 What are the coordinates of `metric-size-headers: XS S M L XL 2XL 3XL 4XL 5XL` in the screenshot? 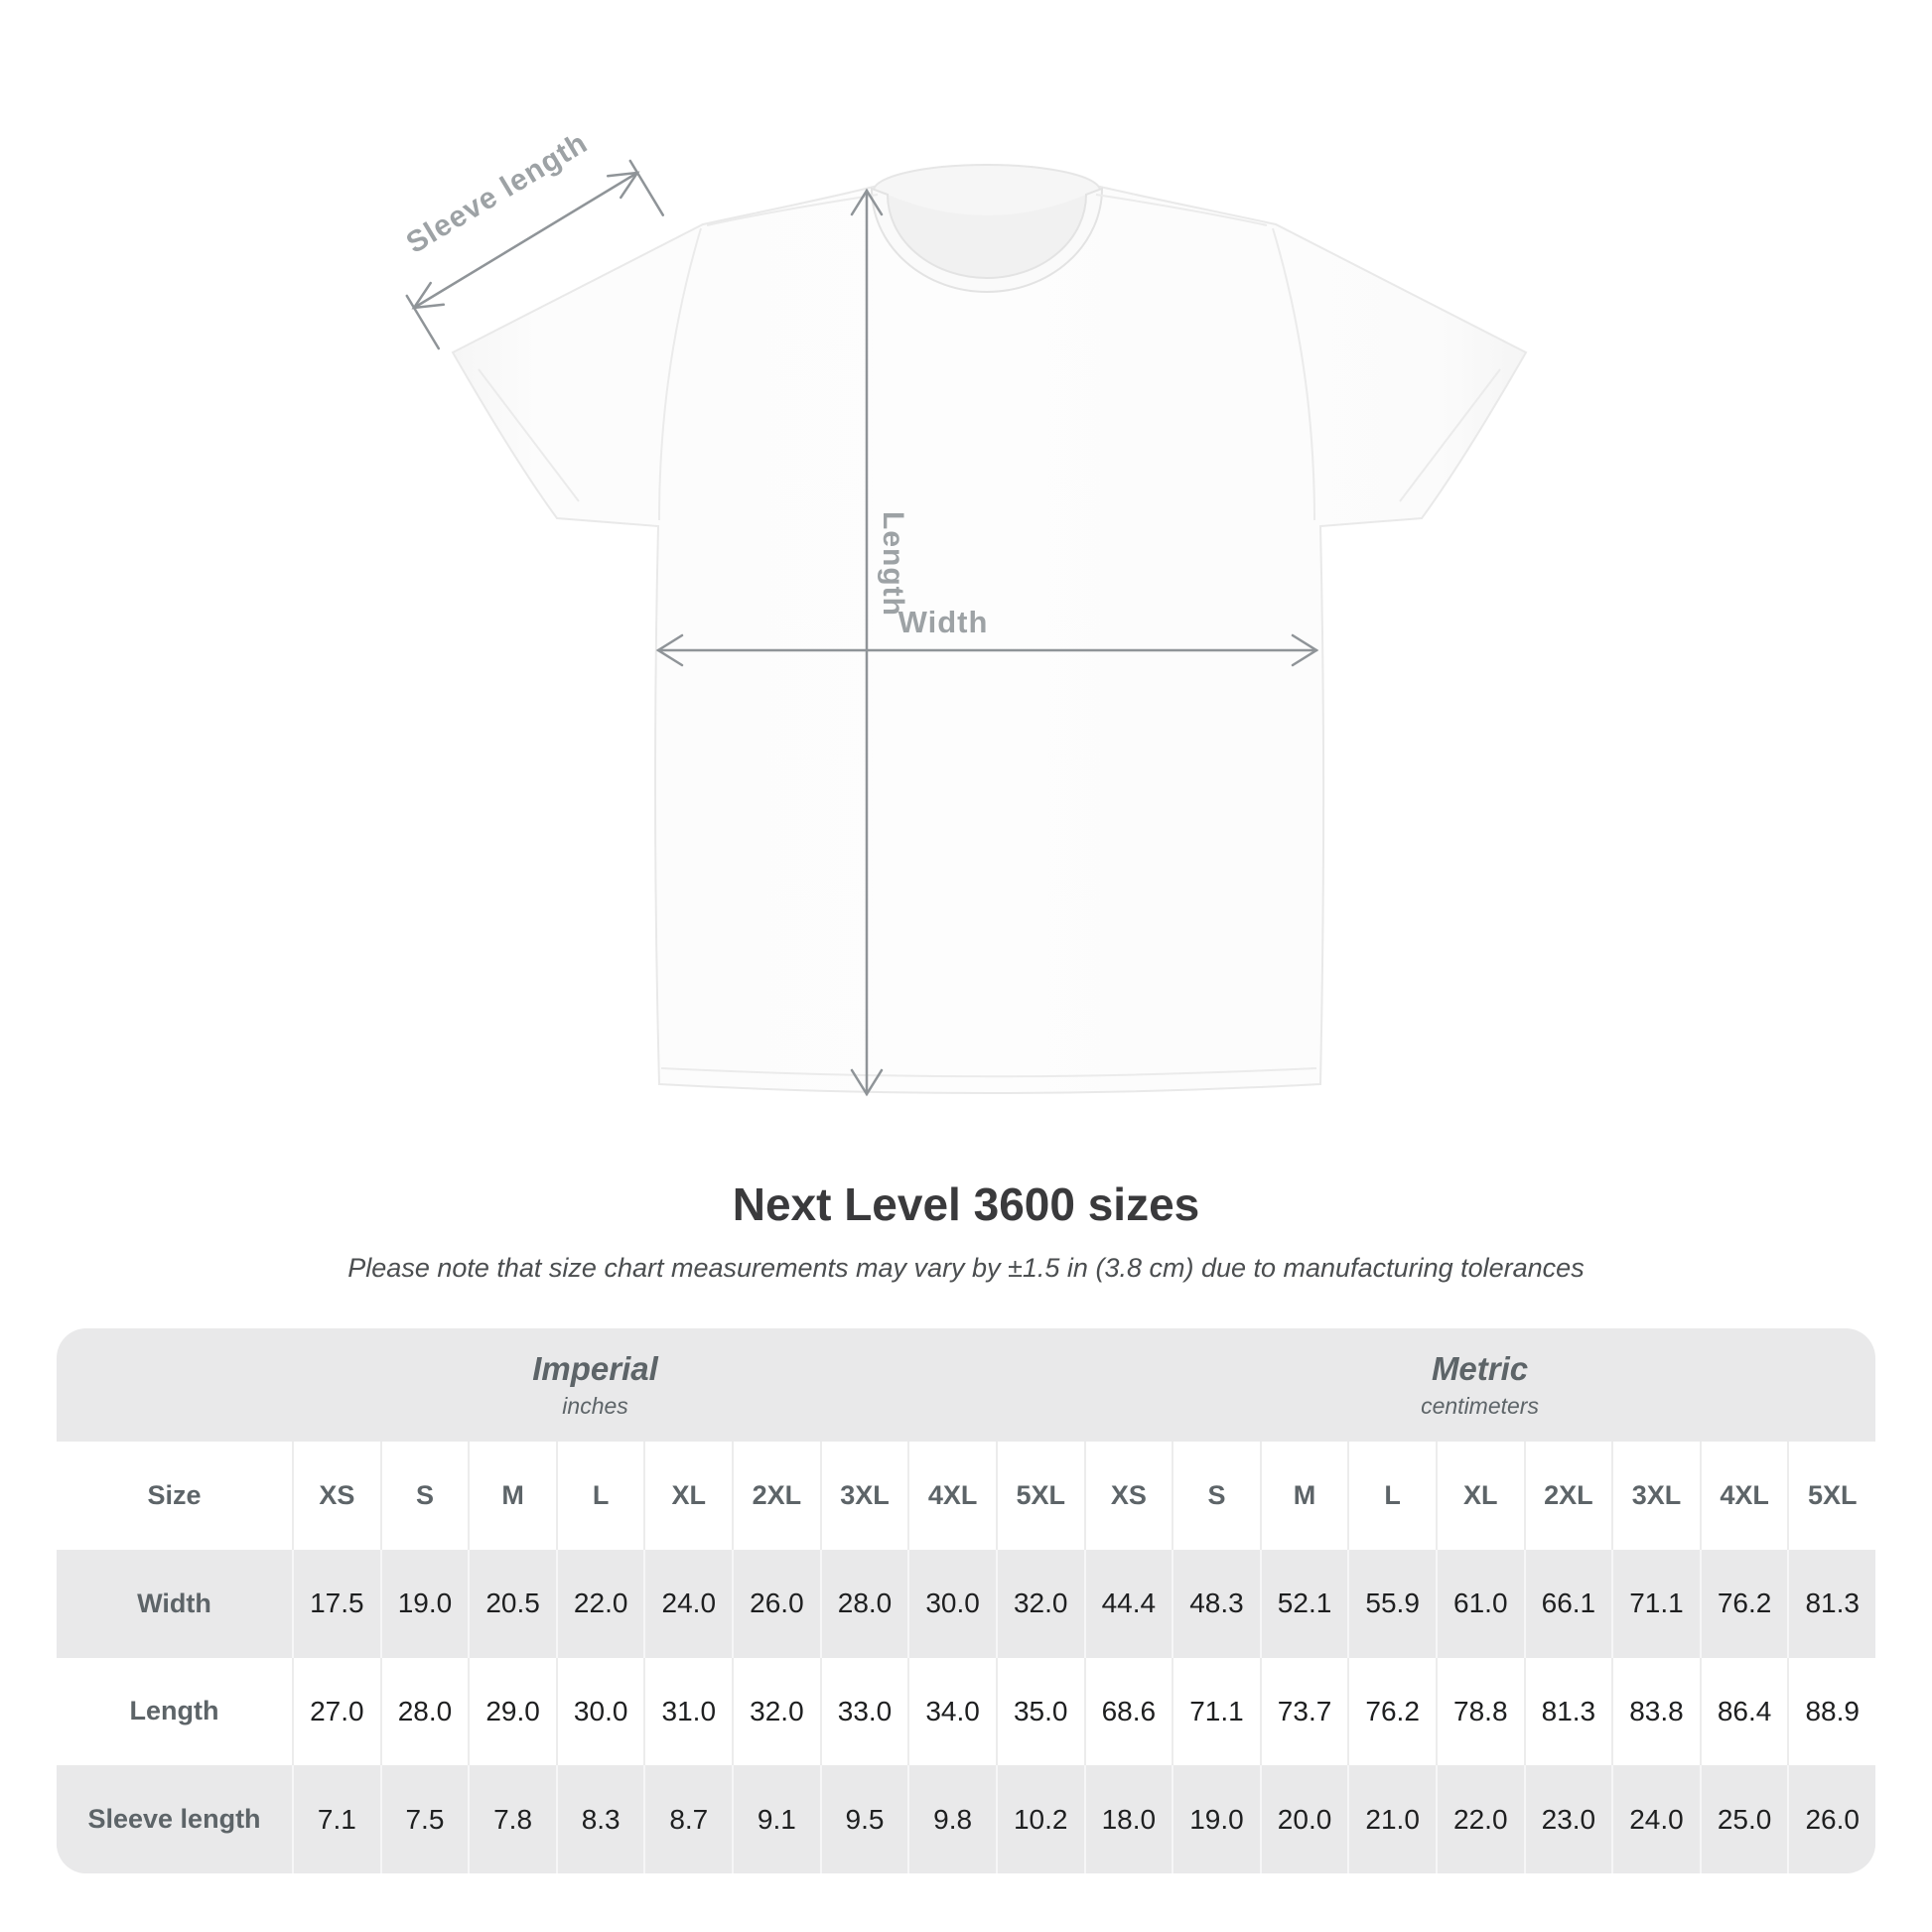 It's located at (1479, 1496).